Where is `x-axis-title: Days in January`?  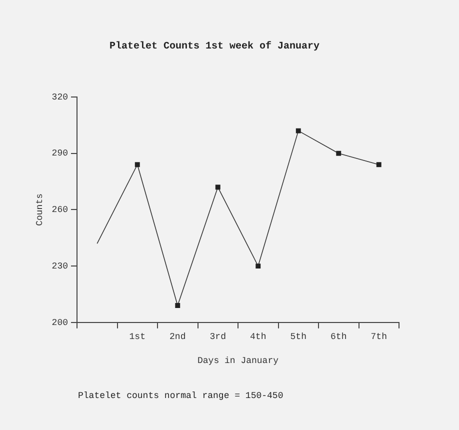 x-axis-title: Days in January is located at coordinates (238, 361).